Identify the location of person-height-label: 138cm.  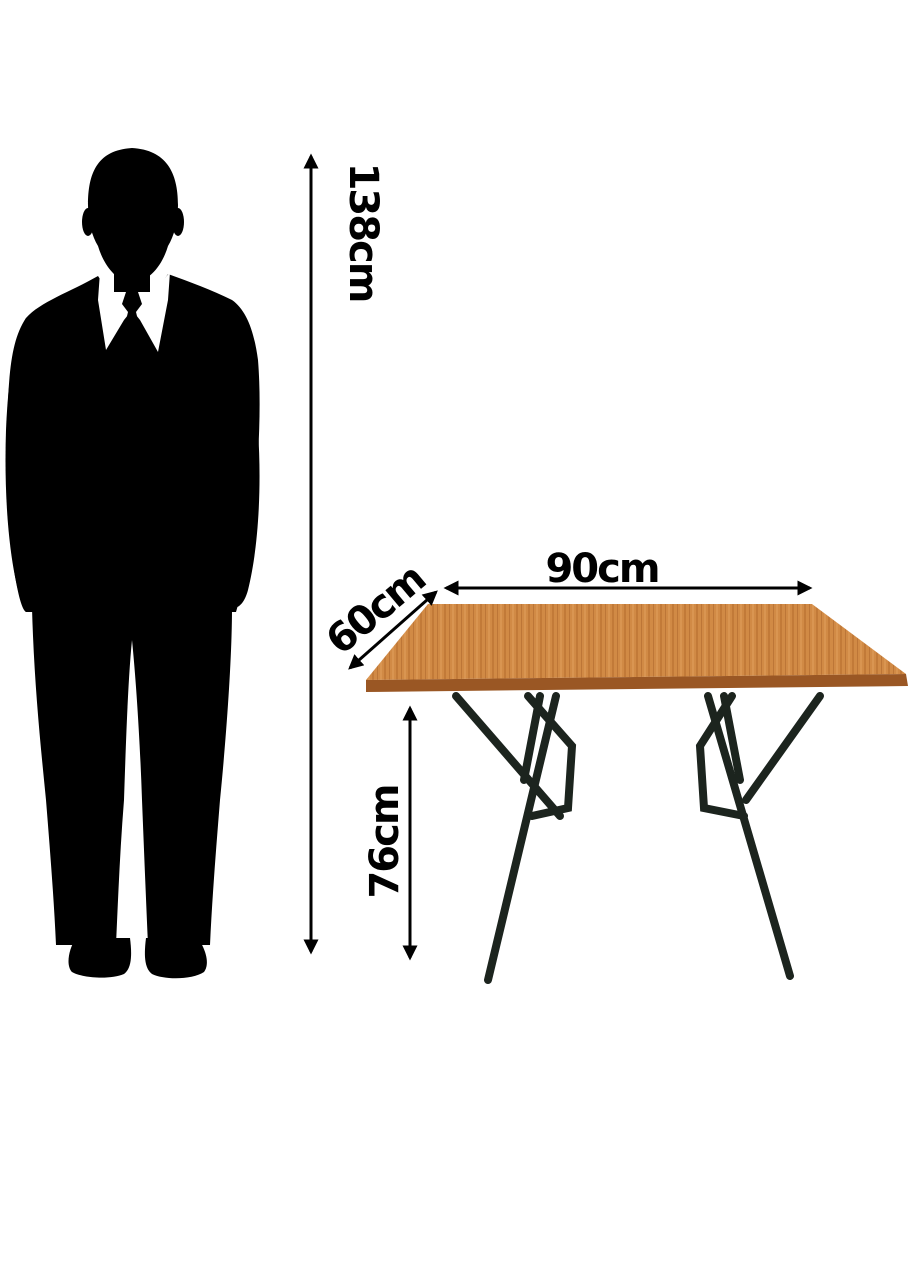
(363, 232).